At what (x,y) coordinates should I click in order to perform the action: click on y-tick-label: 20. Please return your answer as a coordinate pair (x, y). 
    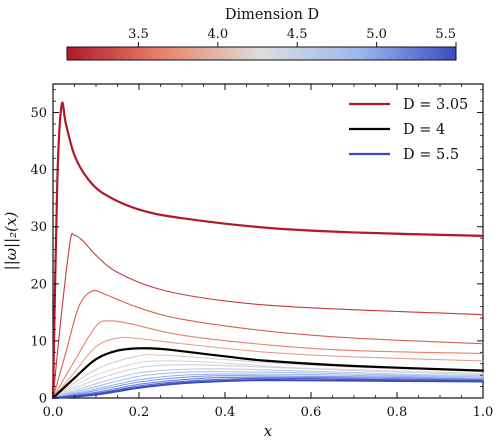
    Looking at the image, I should click on (38, 284).